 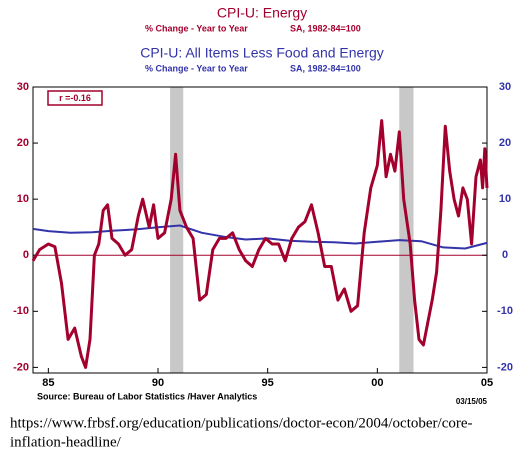 What do you see at coordinates (66, 442) in the screenshot?
I see `url-line-2: inflation-headline/` at bounding box center [66, 442].